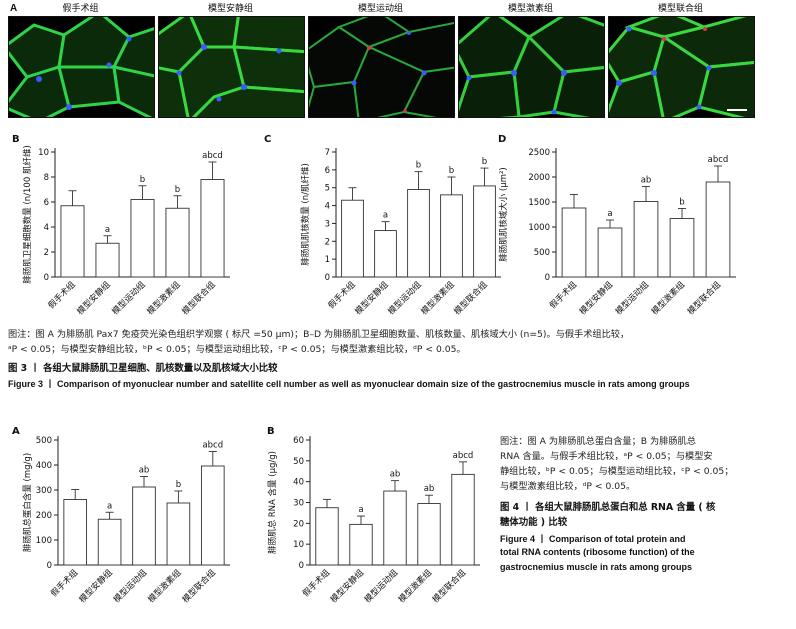 This screenshot has width=796, height=629. Describe the element at coordinates (680, 9) in the screenshot. I see `micrograph-label: 模型联合组` at that location.